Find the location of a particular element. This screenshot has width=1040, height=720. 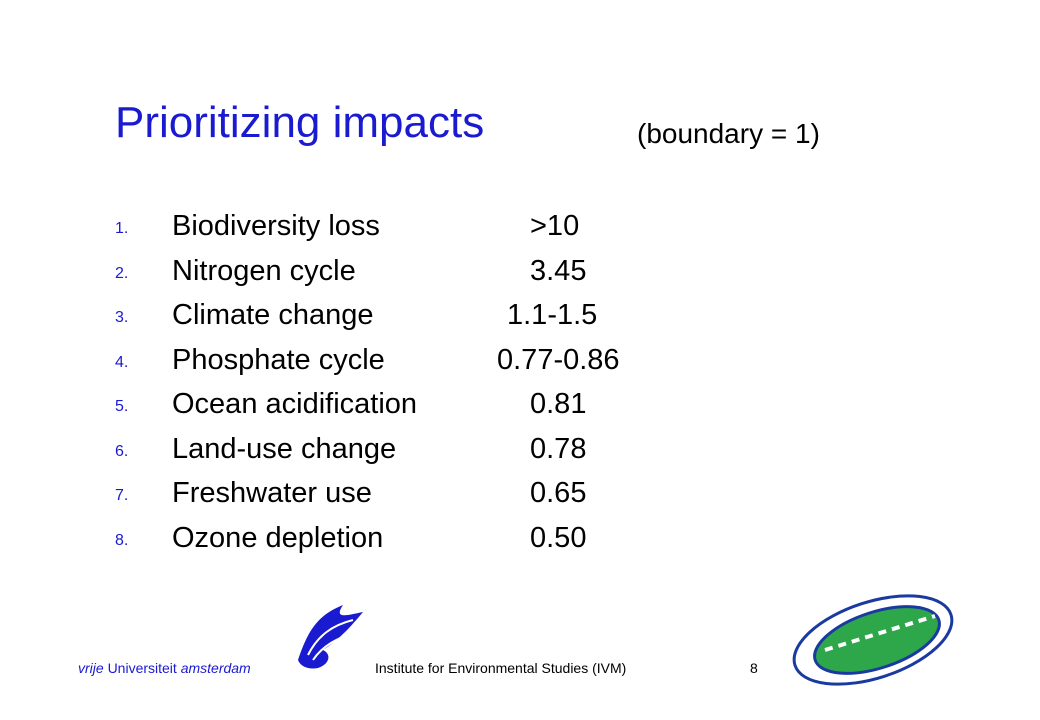

item-value: 3.45 is located at coordinates (558, 270).